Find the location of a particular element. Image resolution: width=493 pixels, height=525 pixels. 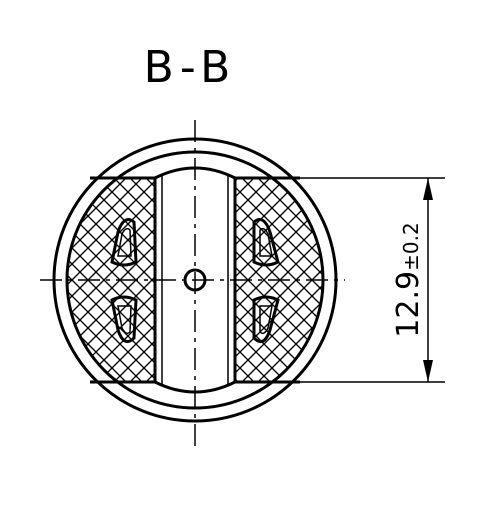

slot-bottom-right is located at coordinates (266, 319).